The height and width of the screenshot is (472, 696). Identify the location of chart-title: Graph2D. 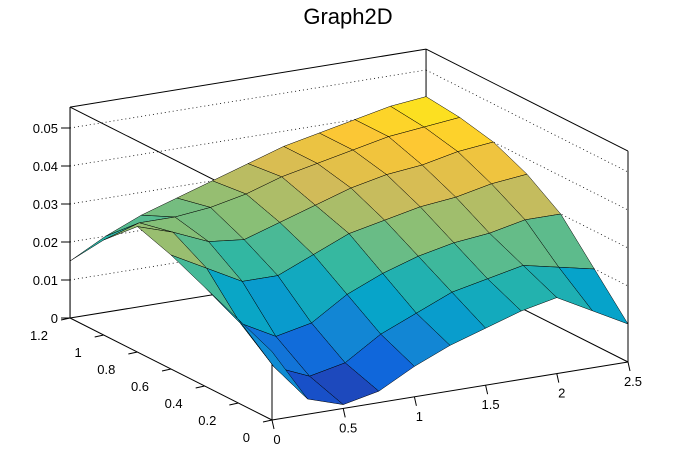
(348, 16).